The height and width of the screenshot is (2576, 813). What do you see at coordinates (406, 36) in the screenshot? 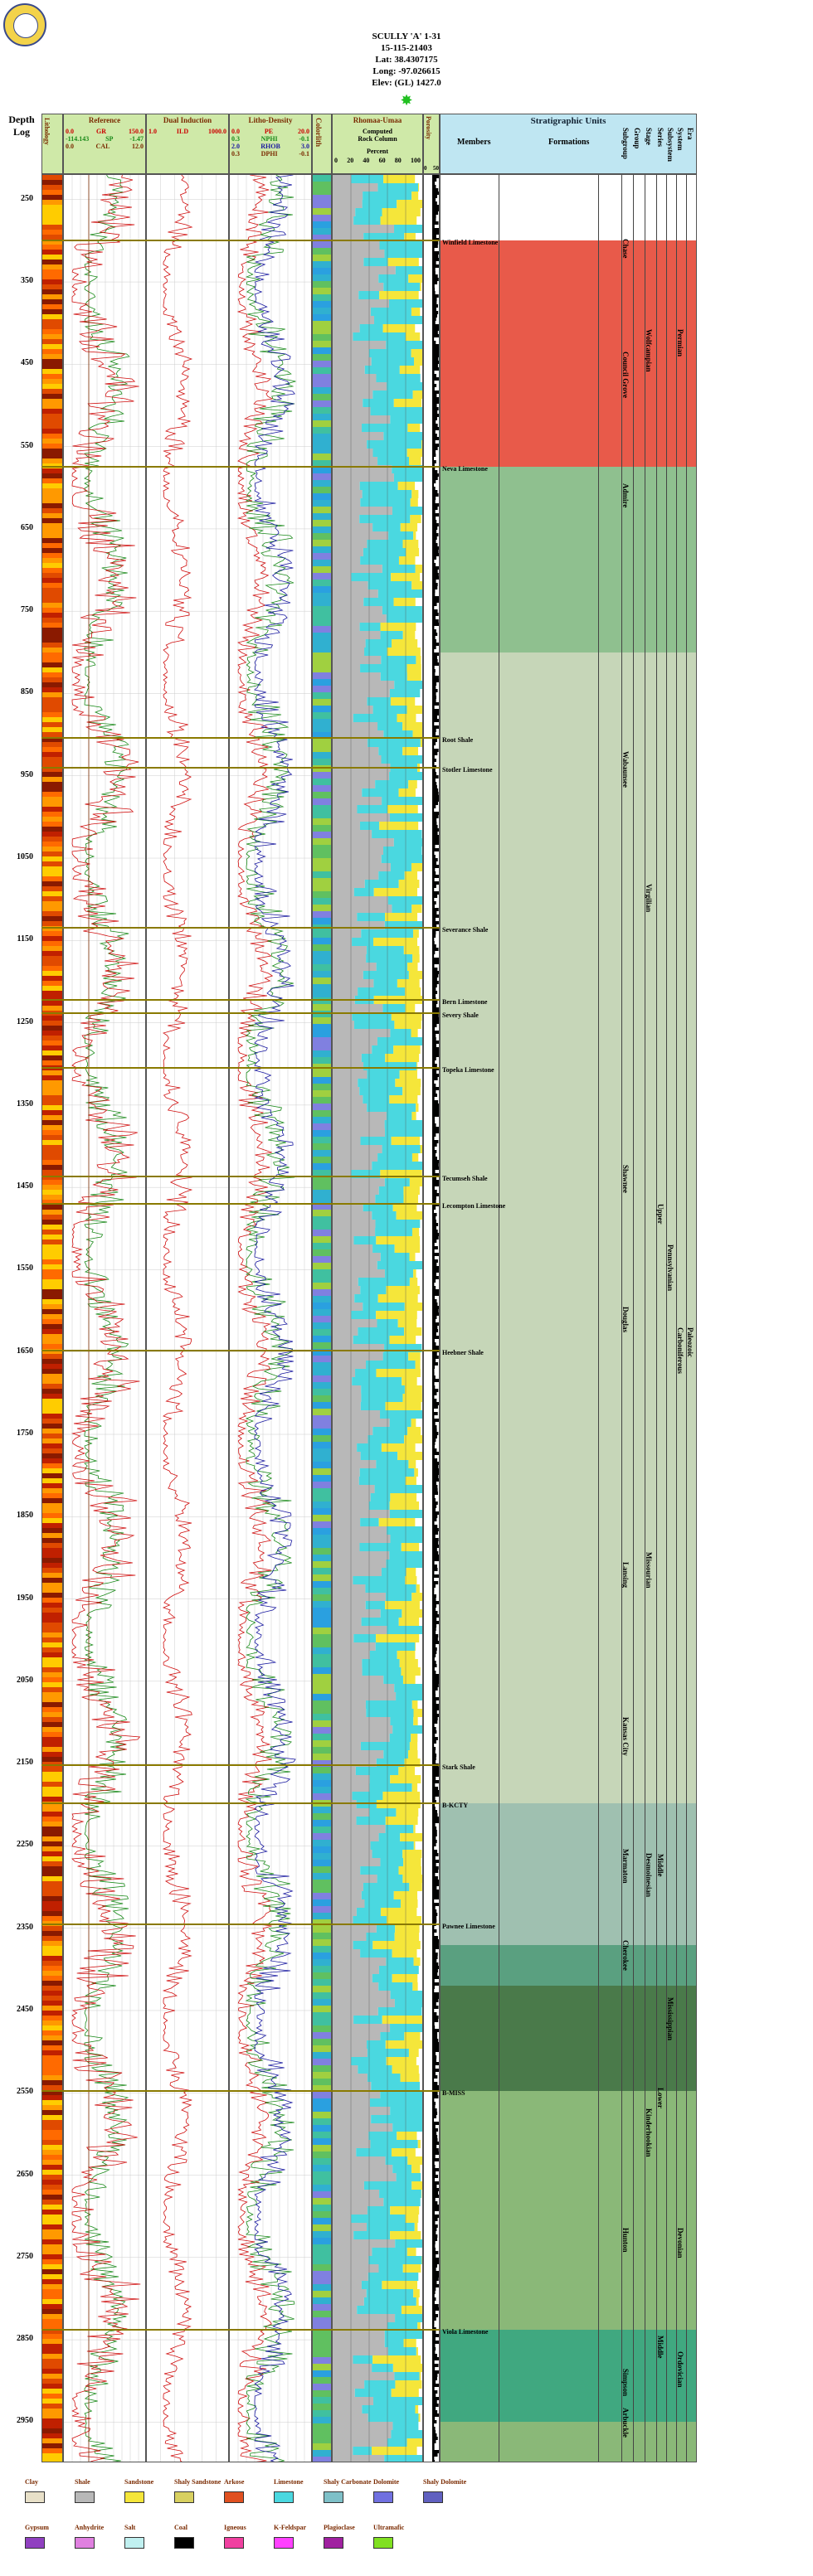
I see `well-name: SCULLY 'A' 1-31` at bounding box center [406, 36].